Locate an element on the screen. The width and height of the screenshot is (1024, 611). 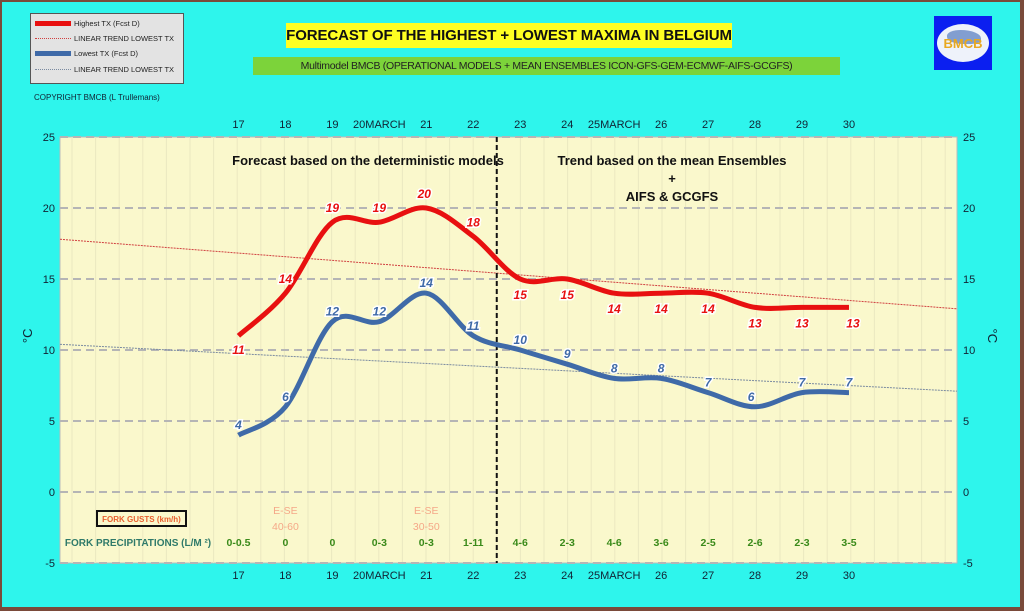
x-tick-label-bottom: 26 is located at coordinates (661, 576).